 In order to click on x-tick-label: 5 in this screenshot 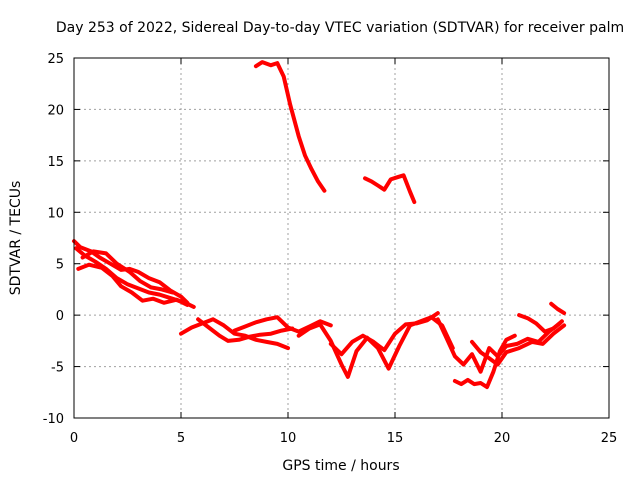, I will do `click(181, 438)`.